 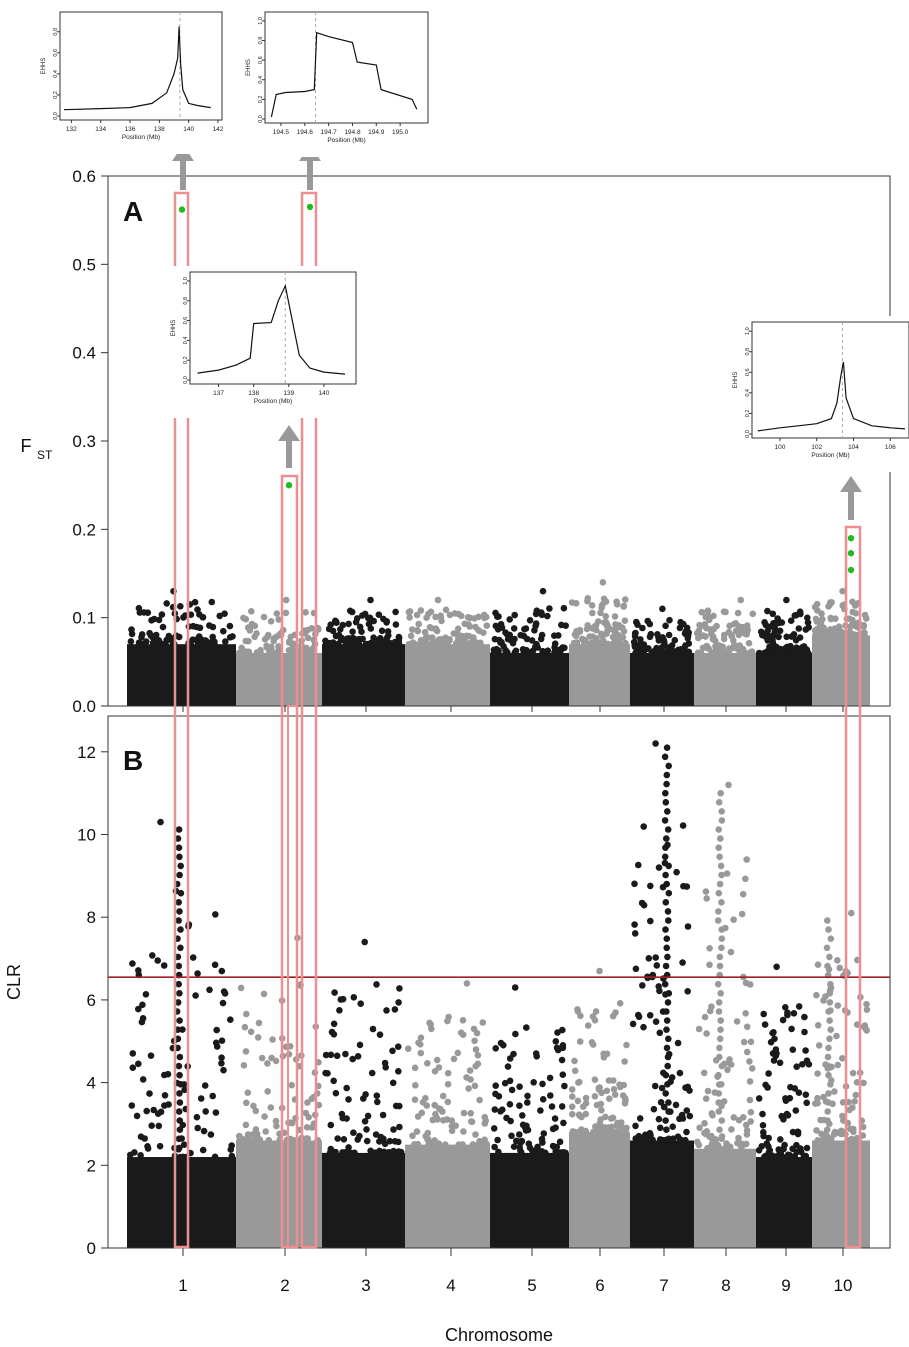 I want to click on clr-peak-point, so click(x=851, y=913).